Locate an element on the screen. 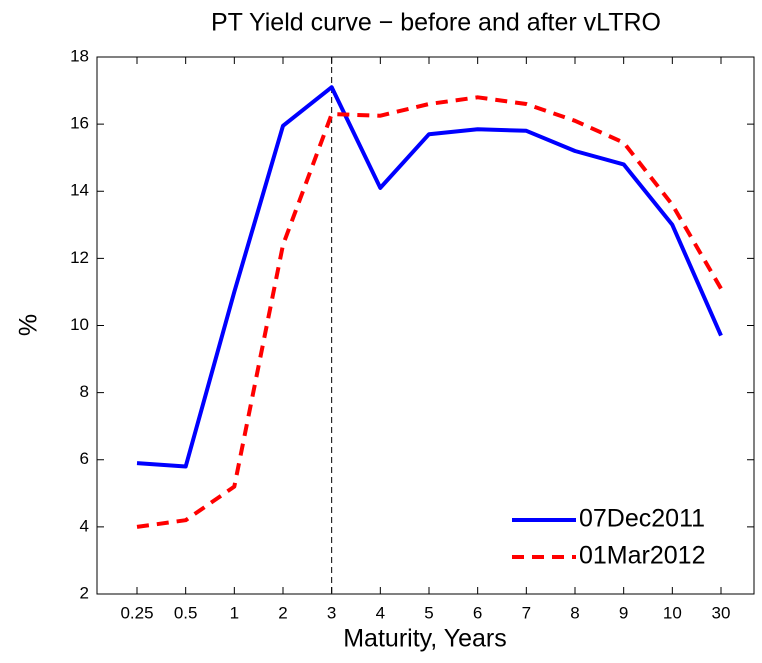  y-tick-label: 8 is located at coordinates (84, 391).